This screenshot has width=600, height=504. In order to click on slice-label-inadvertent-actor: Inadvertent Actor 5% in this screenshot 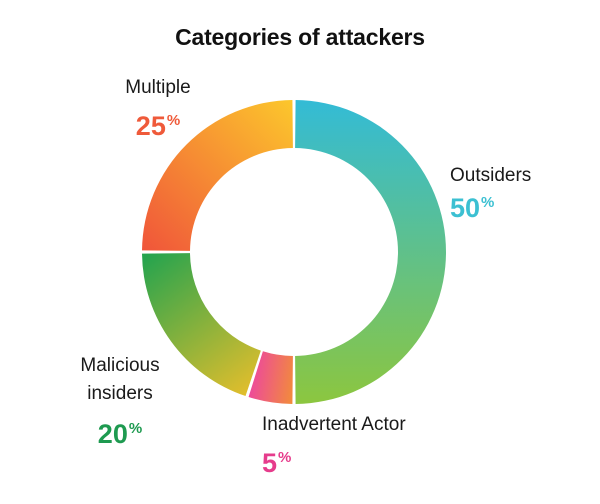, I will do `click(334, 445)`.